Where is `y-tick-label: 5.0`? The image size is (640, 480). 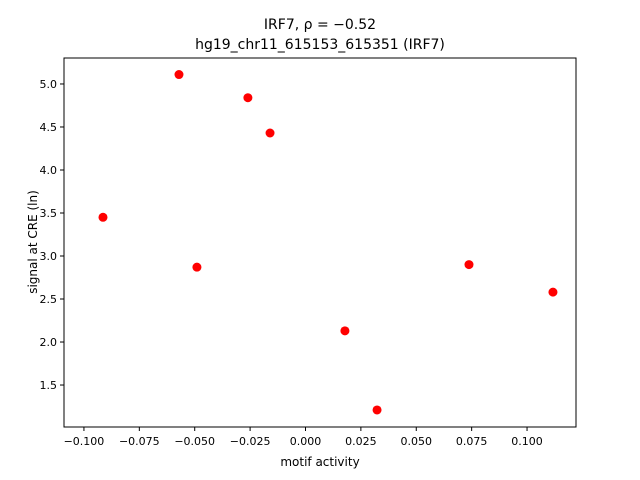 y-tick-label: 5.0 is located at coordinates (49, 84).